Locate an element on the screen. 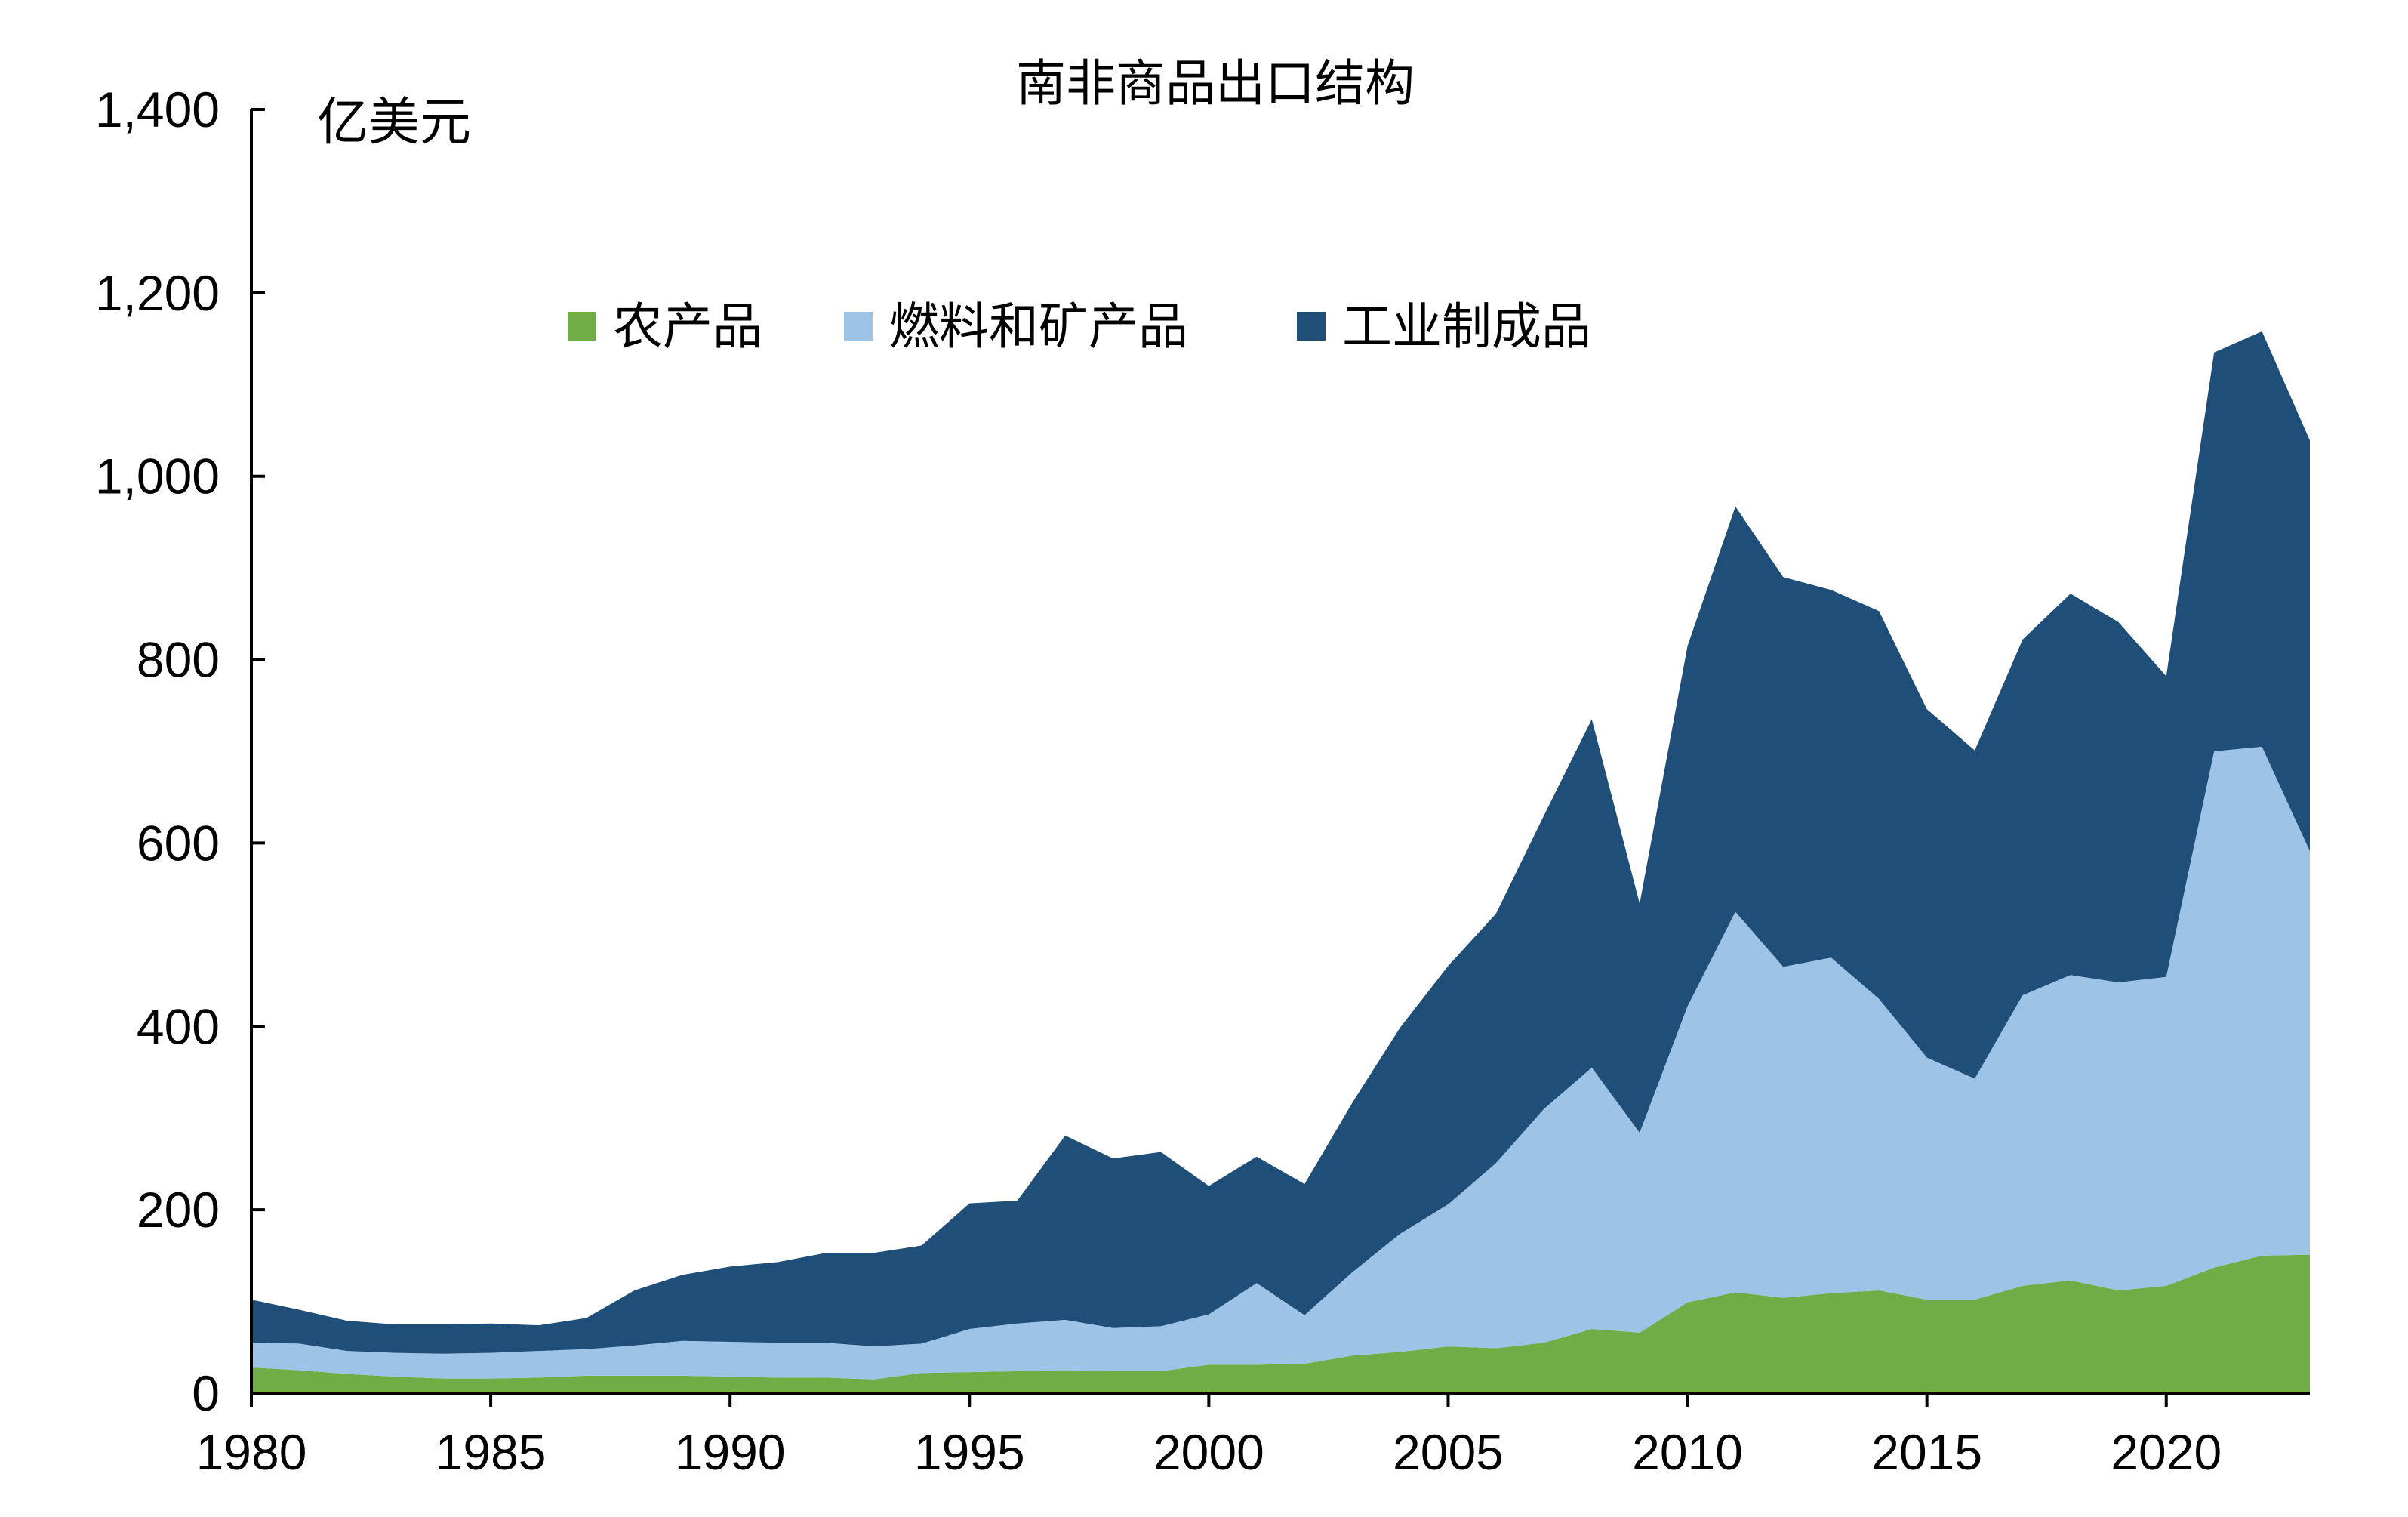 The width and height of the screenshot is (2408, 1517). x-axis-ticks: 1980 1985 1990 1995 2000 2005 2010 2015 2020 is located at coordinates (1209, 1436).